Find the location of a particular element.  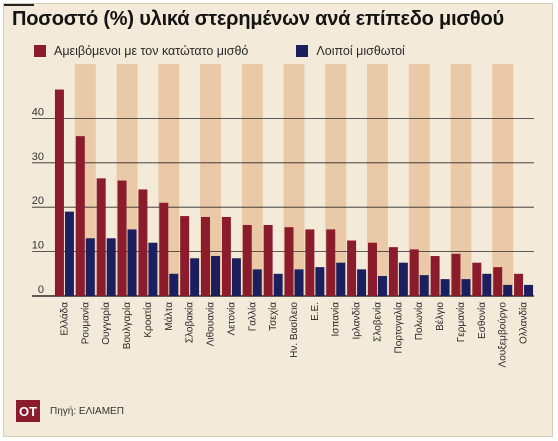

footer: OT Πηγή: ΕΛΙΑΜΕΠ is located at coordinates (70, 411).